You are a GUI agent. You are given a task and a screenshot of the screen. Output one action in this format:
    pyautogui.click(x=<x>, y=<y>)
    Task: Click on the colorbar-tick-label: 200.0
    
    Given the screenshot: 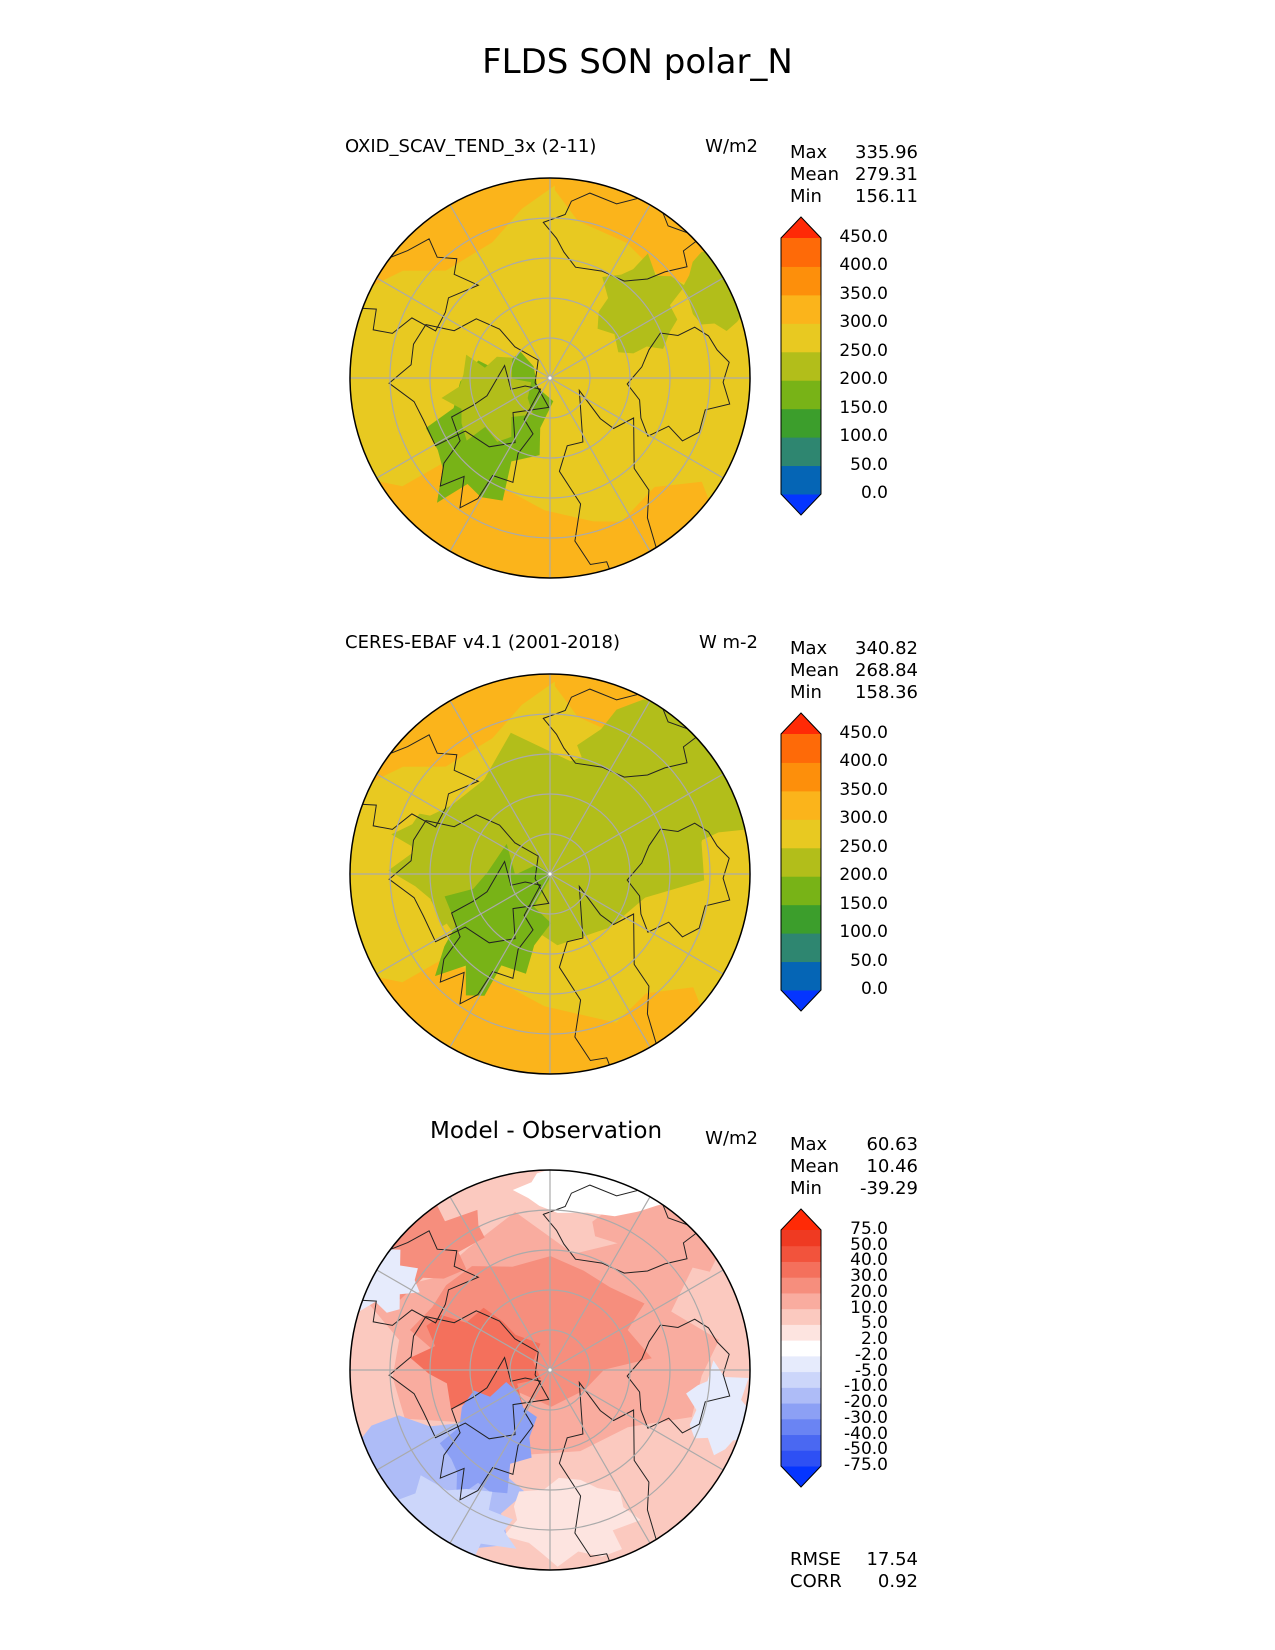 What is the action you would take?
    pyautogui.click(x=863, y=875)
    